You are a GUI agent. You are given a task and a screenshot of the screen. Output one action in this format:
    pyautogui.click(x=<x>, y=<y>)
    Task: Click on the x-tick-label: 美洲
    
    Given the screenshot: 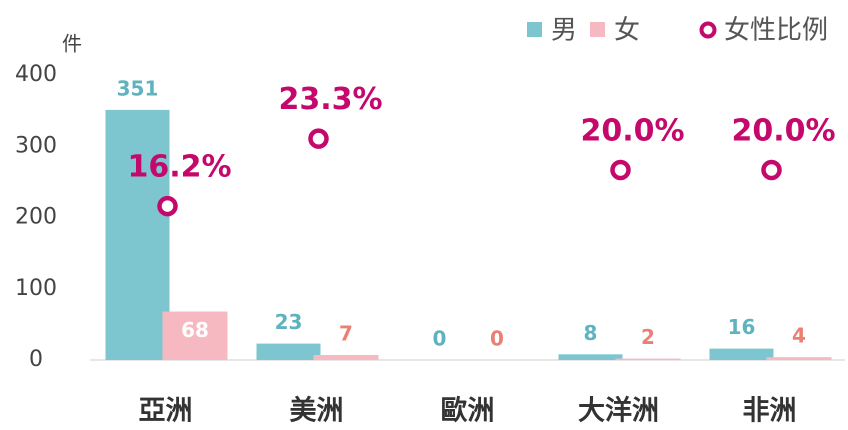 What is the action you would take?
    pyautogui.click(x=317, y=411)
    